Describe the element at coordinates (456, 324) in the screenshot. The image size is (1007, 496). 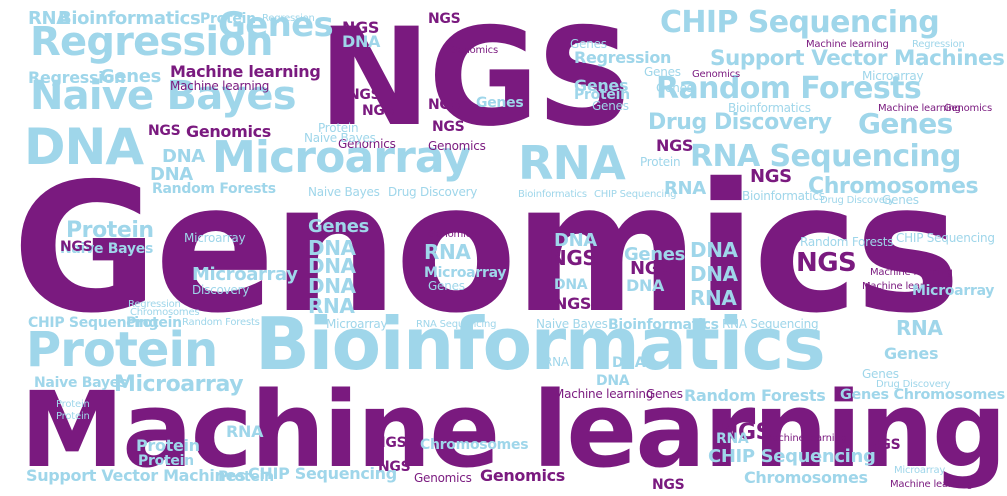
I see `word-rna-sequencing: RNA Sequencing` at that location.